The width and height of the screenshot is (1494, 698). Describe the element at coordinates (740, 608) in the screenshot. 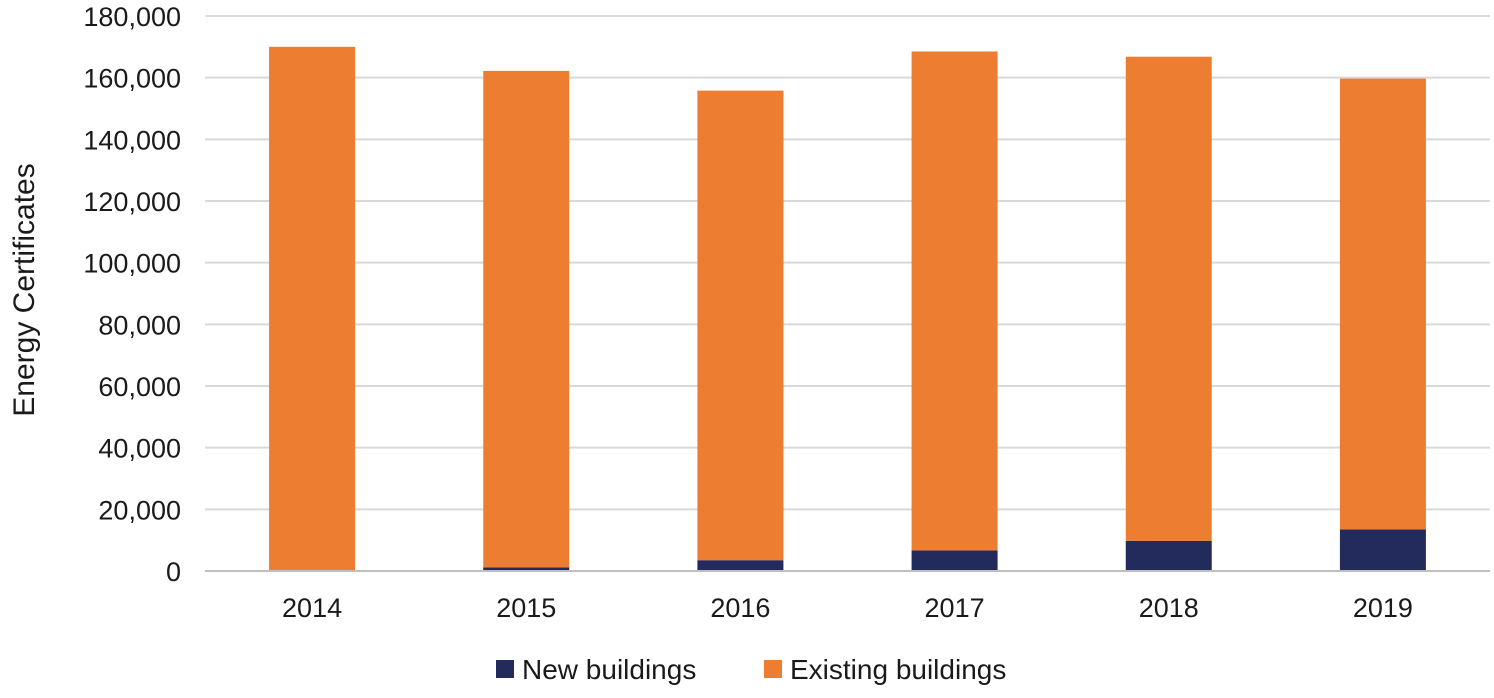

I see `x-tick-label: 2016` at that location.